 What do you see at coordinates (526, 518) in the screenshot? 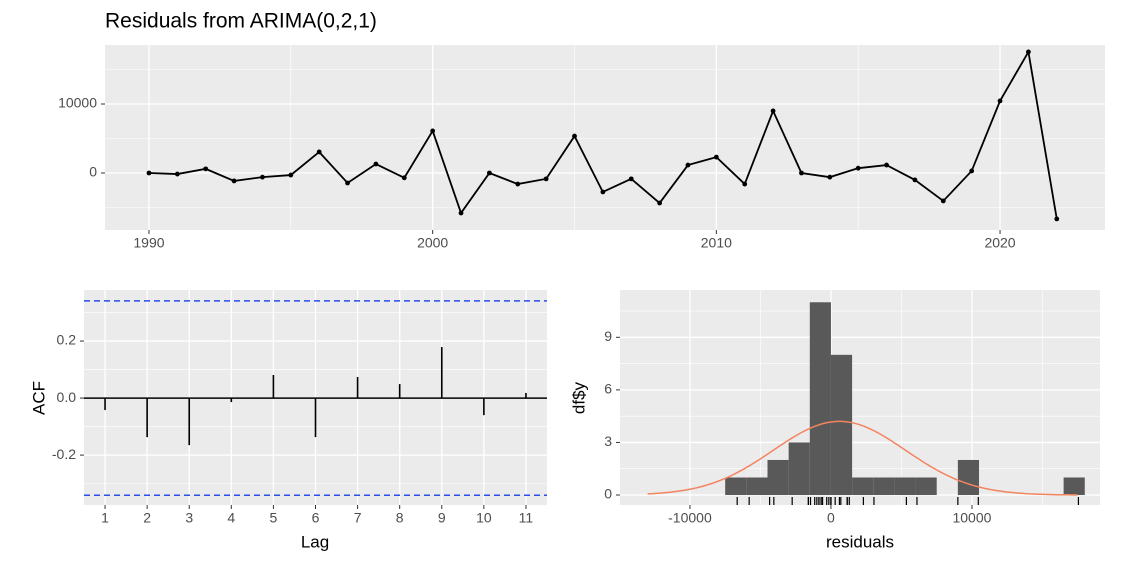
I see `x-tick-label: 11` at bounding box center [526, 518].